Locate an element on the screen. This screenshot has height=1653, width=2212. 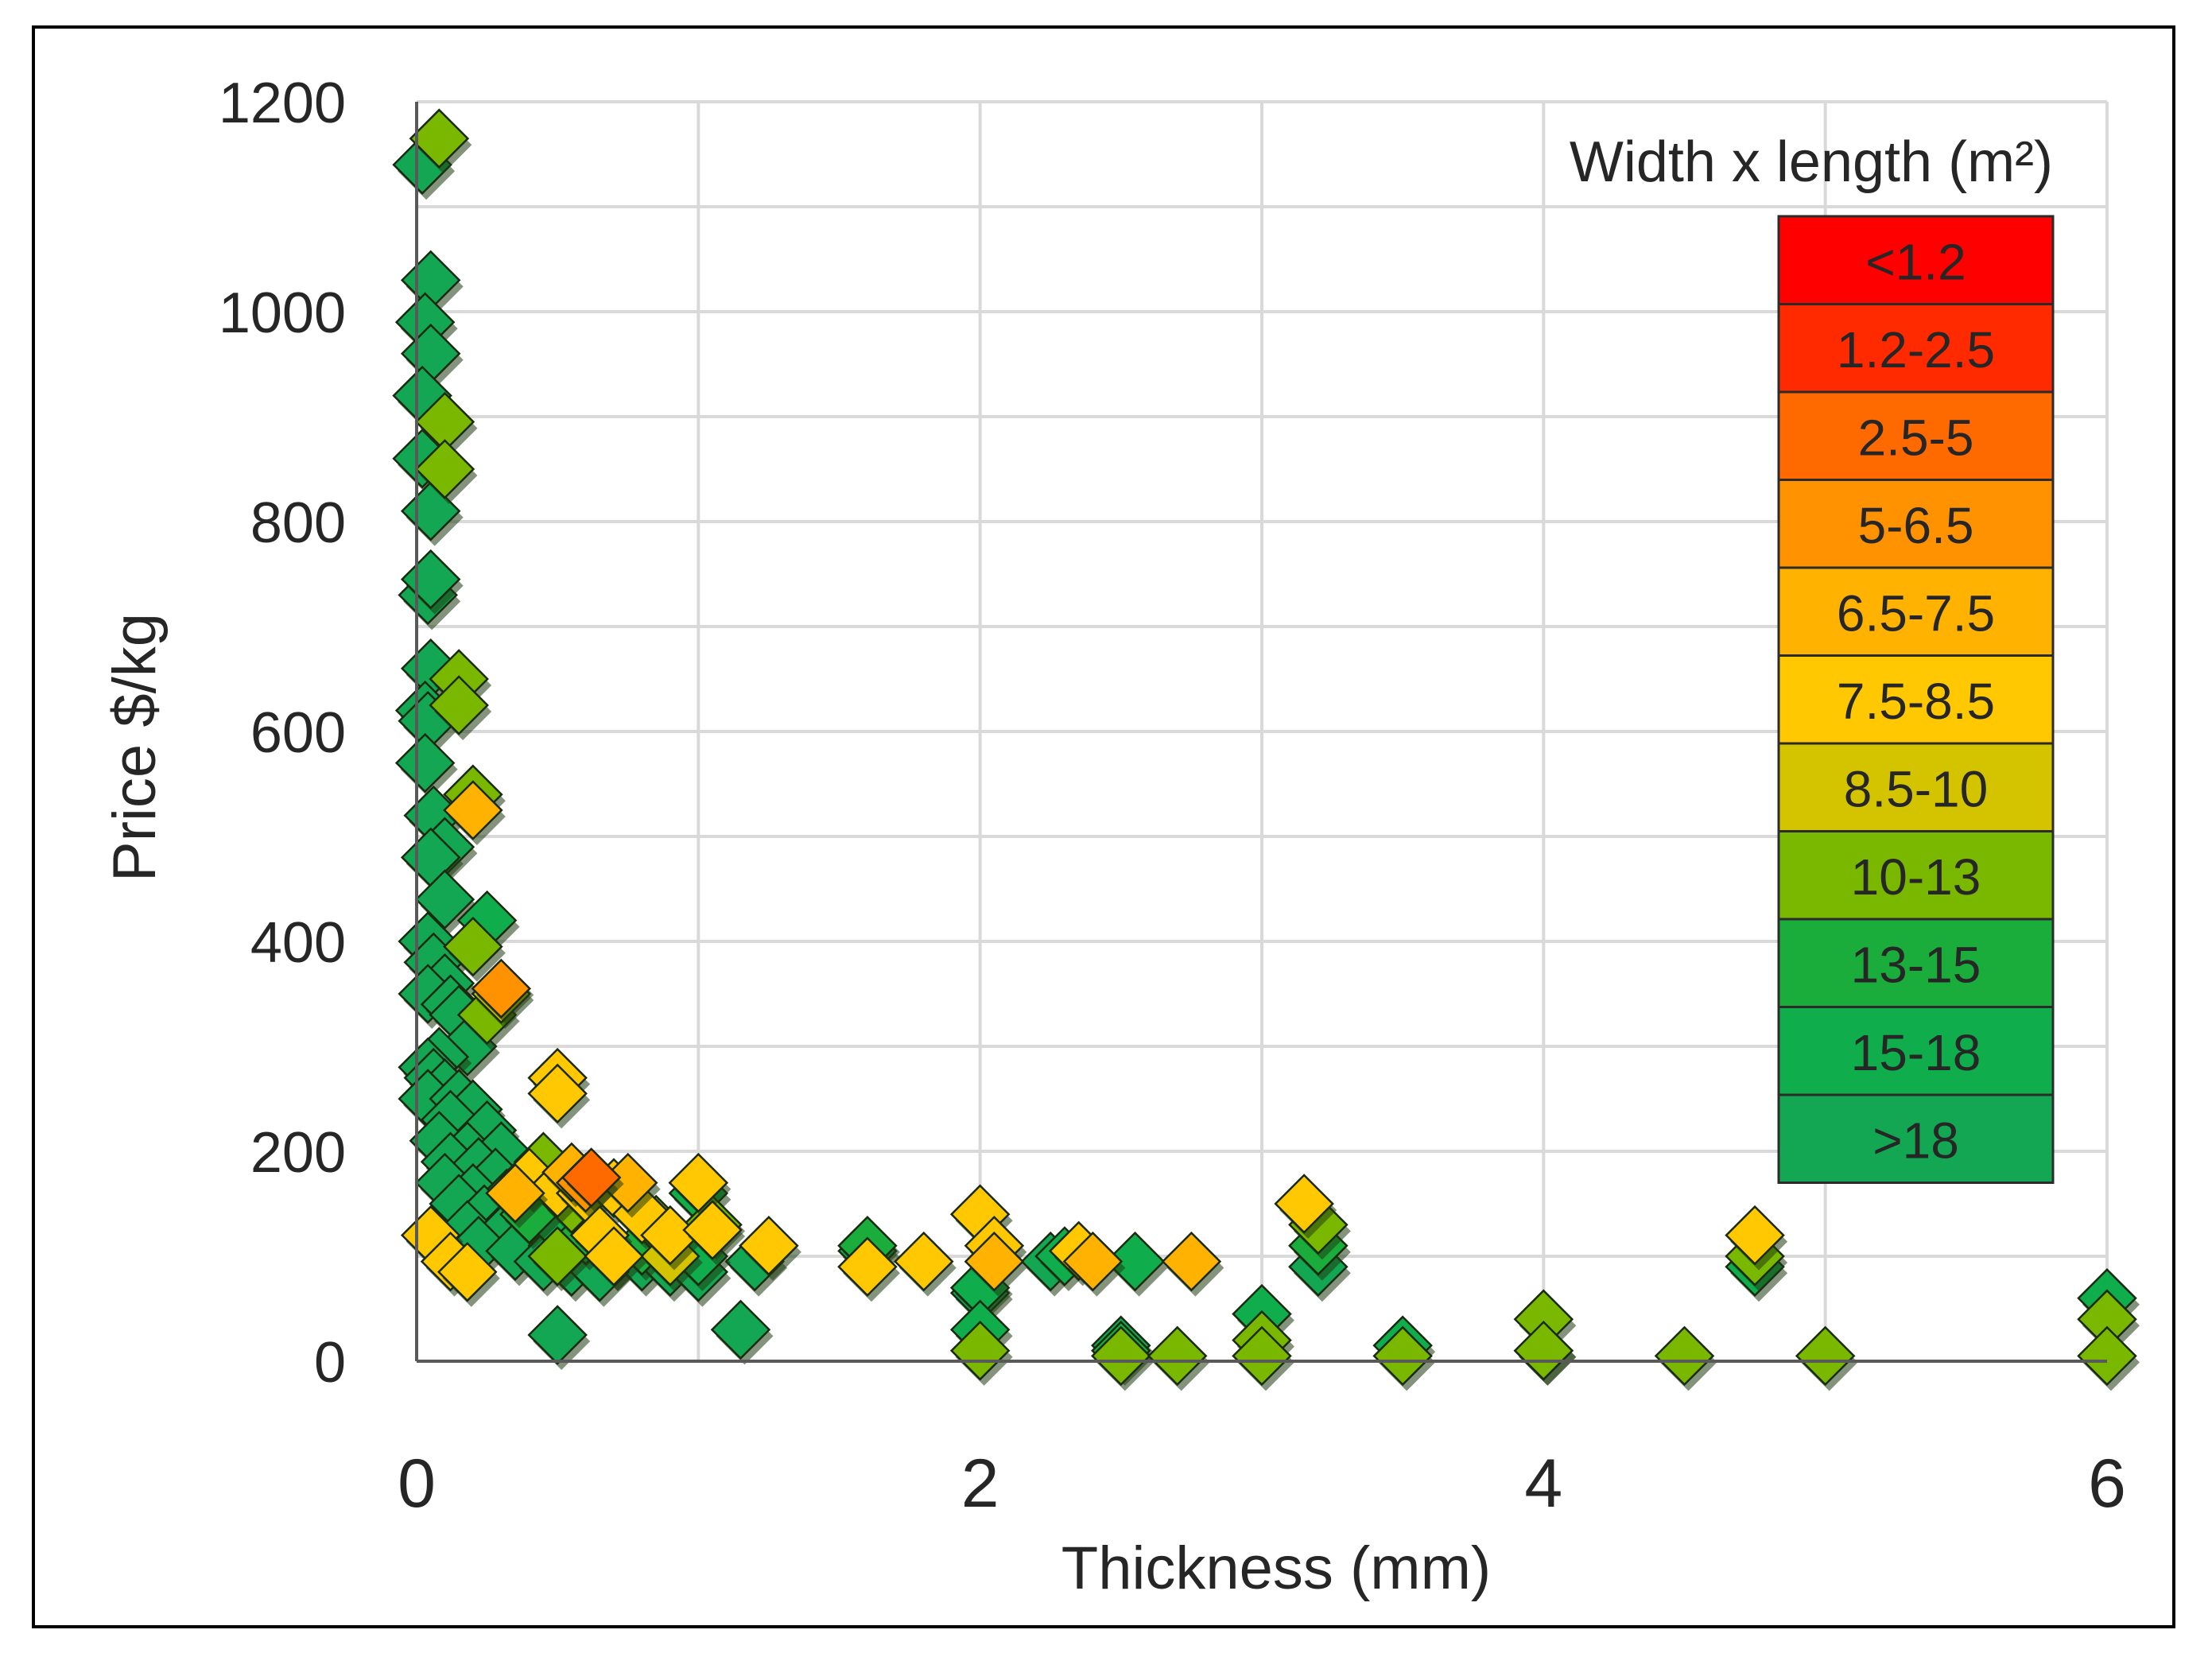
legend-item: 13-15 is located at coordinates (1916, 963).